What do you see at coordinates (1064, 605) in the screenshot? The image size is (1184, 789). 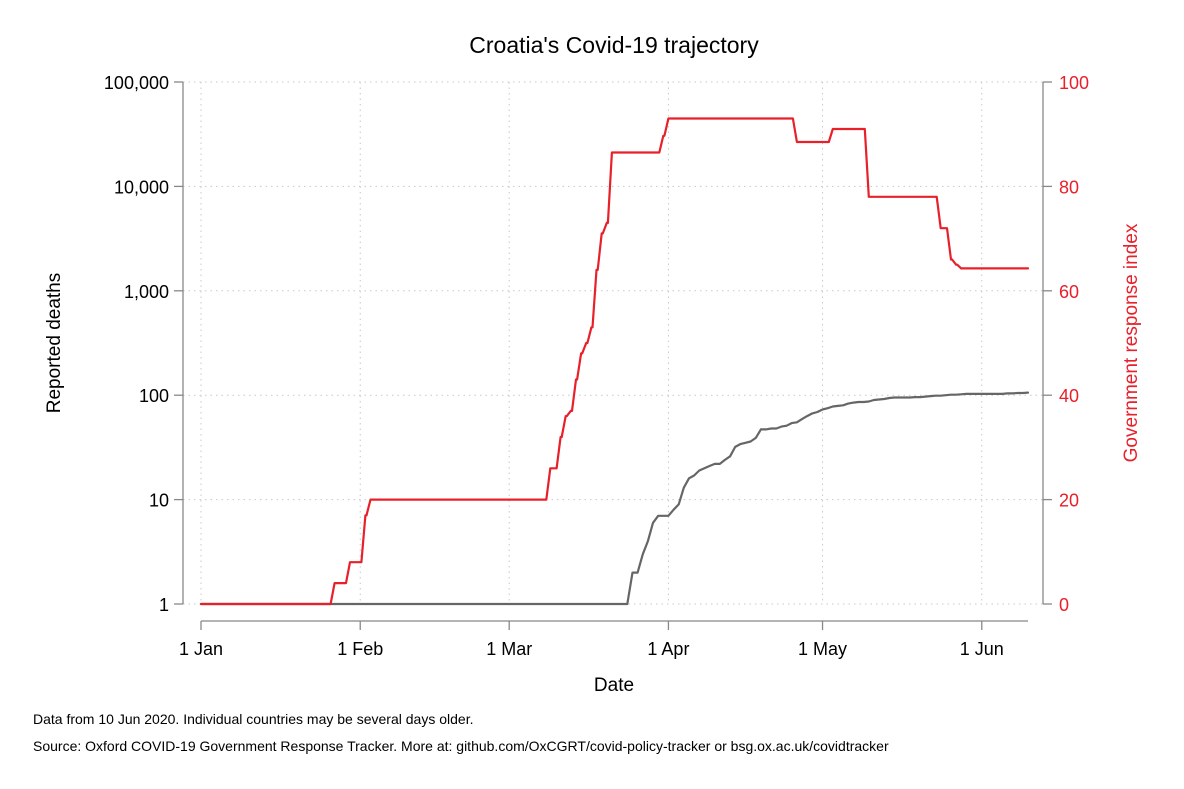 I see `y-right-tick-label: 0` at bounding box center [1064, 605].